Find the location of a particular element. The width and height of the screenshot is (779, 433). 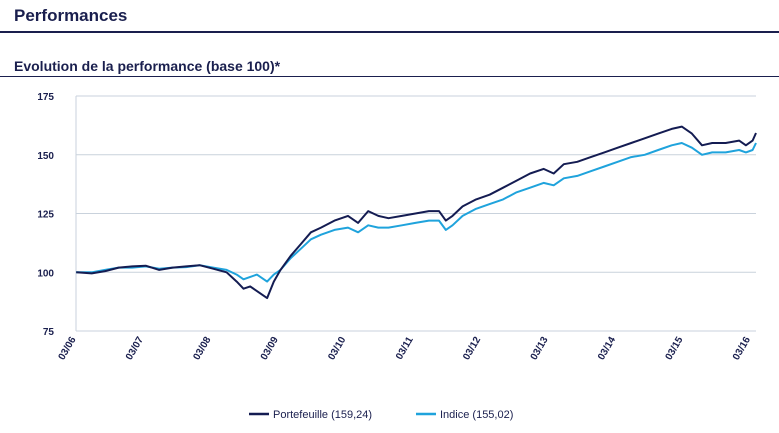

y-tick-label: 175 is located at coordinates (45, 97).